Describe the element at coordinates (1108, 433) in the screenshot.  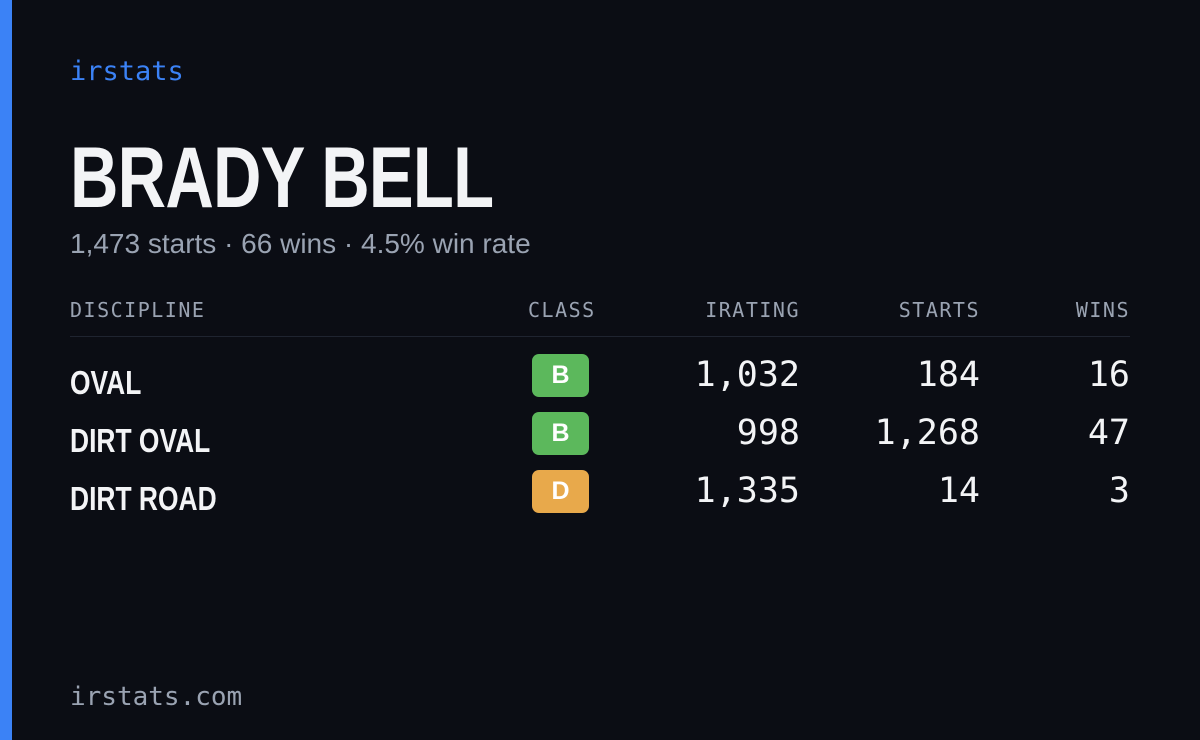
I see `wins: 47` at that location.